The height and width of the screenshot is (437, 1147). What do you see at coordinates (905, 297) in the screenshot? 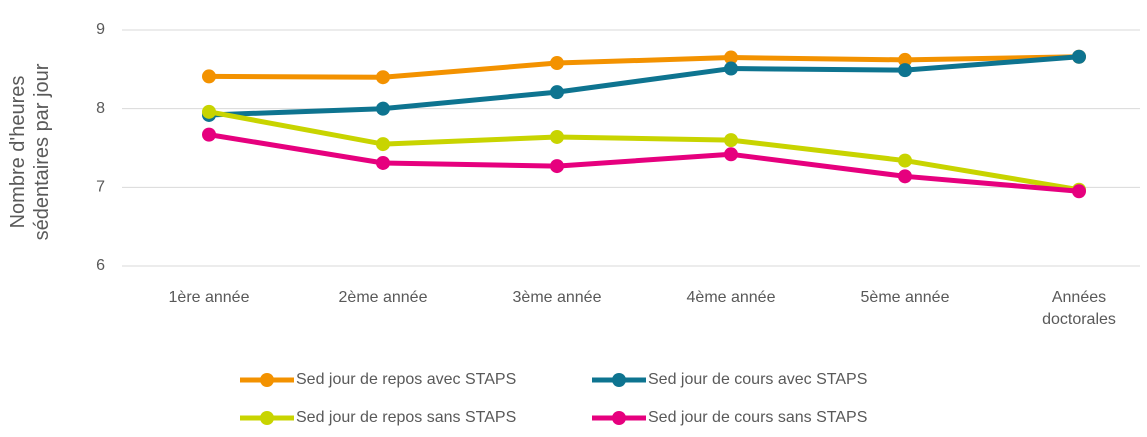
I see `x-tick-label: 5ème année` at bounding box center [905, 297].